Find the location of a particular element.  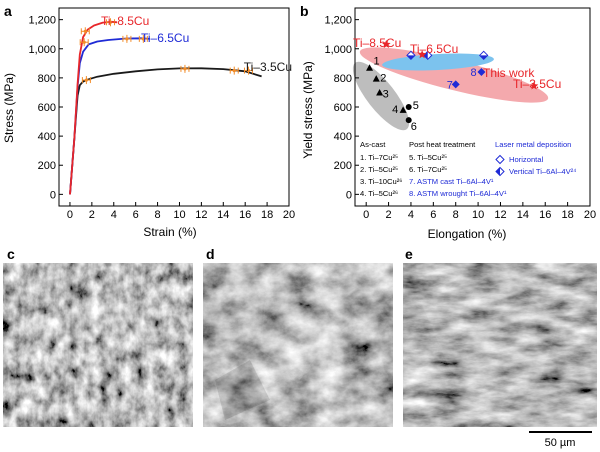

series-label-a: Ti–6.5Cu is located at coordinates (165, 38).